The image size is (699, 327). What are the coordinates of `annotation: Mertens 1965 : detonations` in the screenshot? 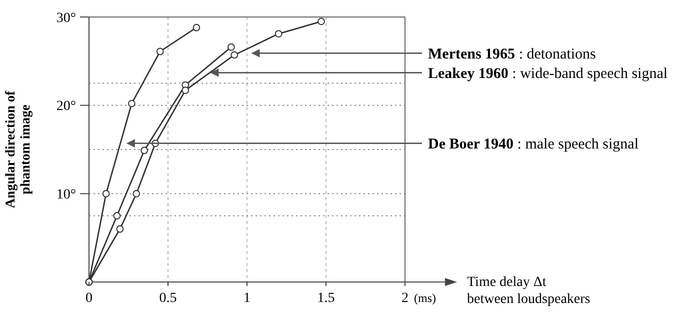 It's located at (512, 54).